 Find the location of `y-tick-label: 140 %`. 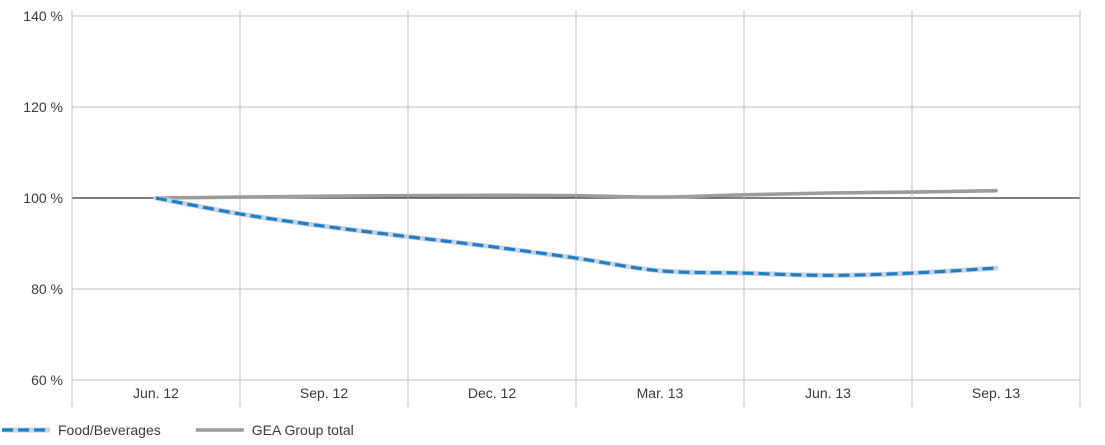

y-tick-label: 140 % is located at coordinates (43, 16).